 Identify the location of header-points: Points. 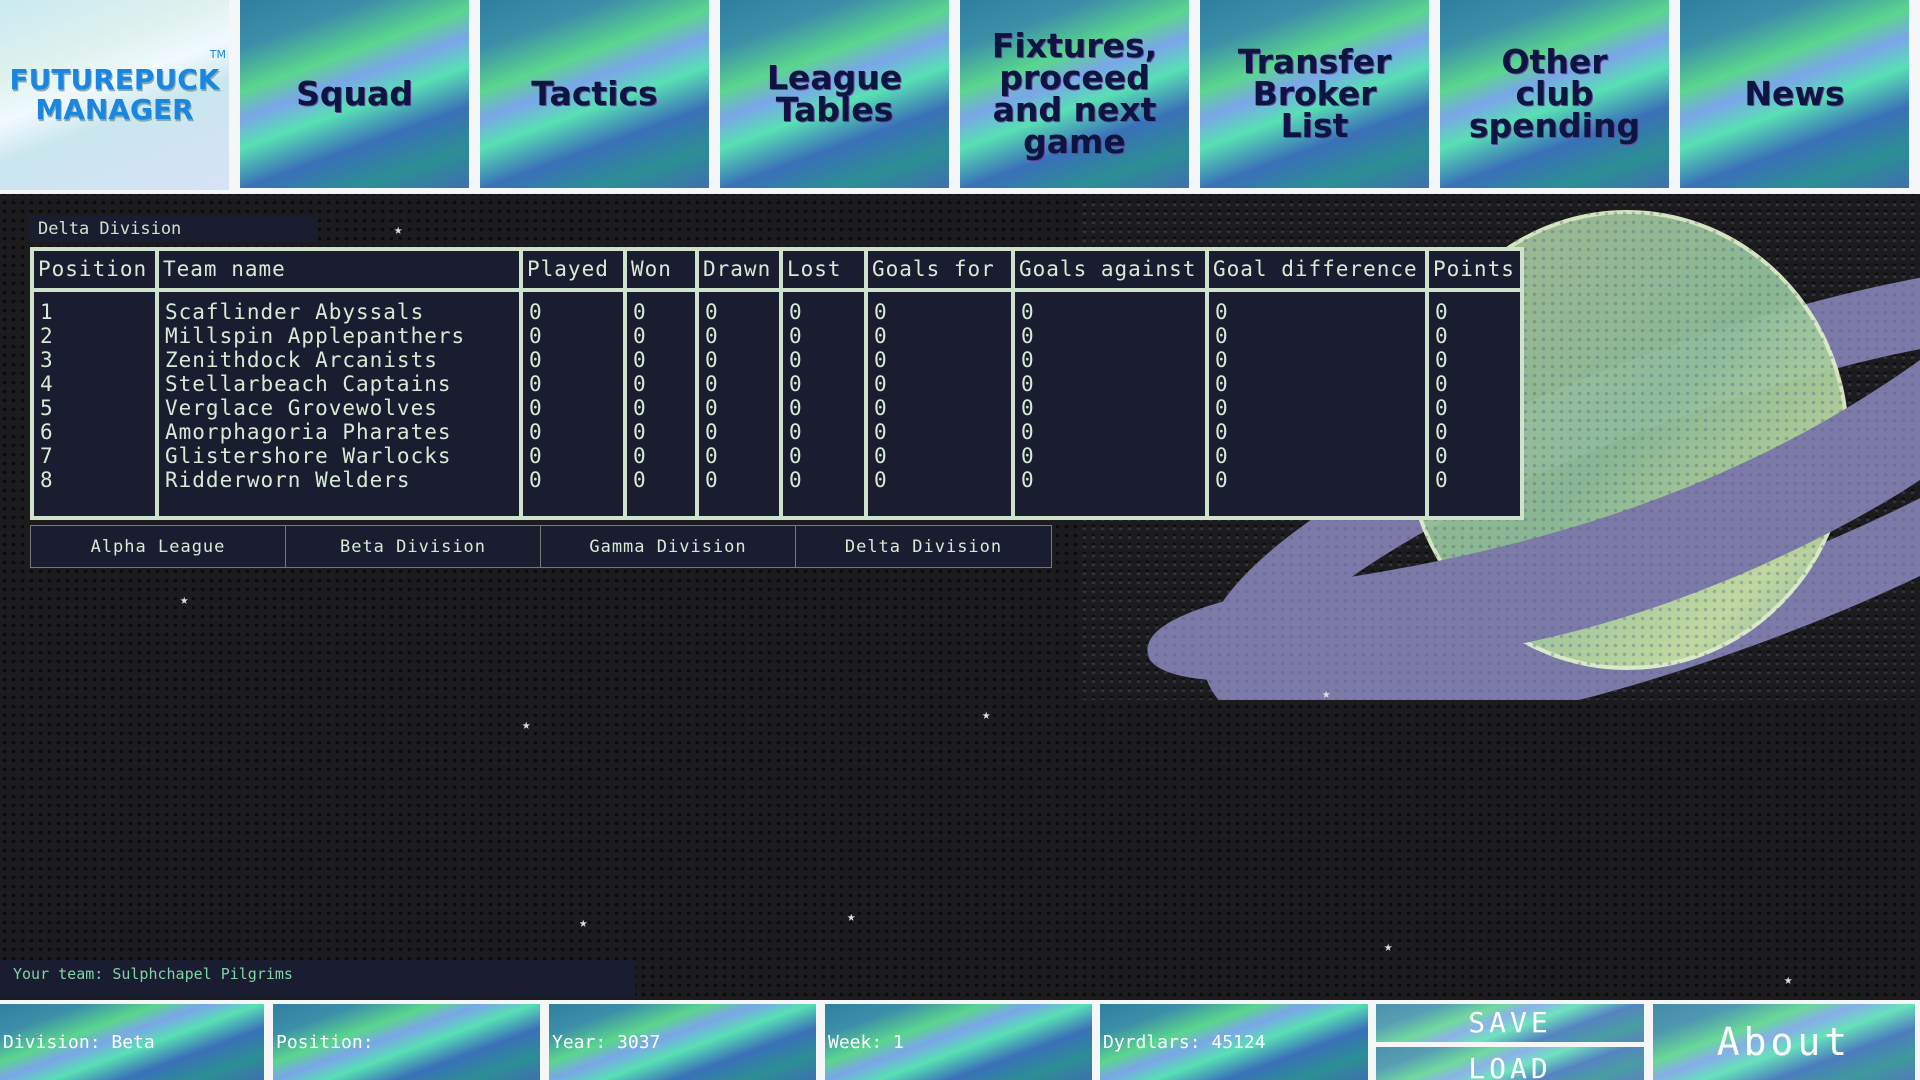
(1474, 269).